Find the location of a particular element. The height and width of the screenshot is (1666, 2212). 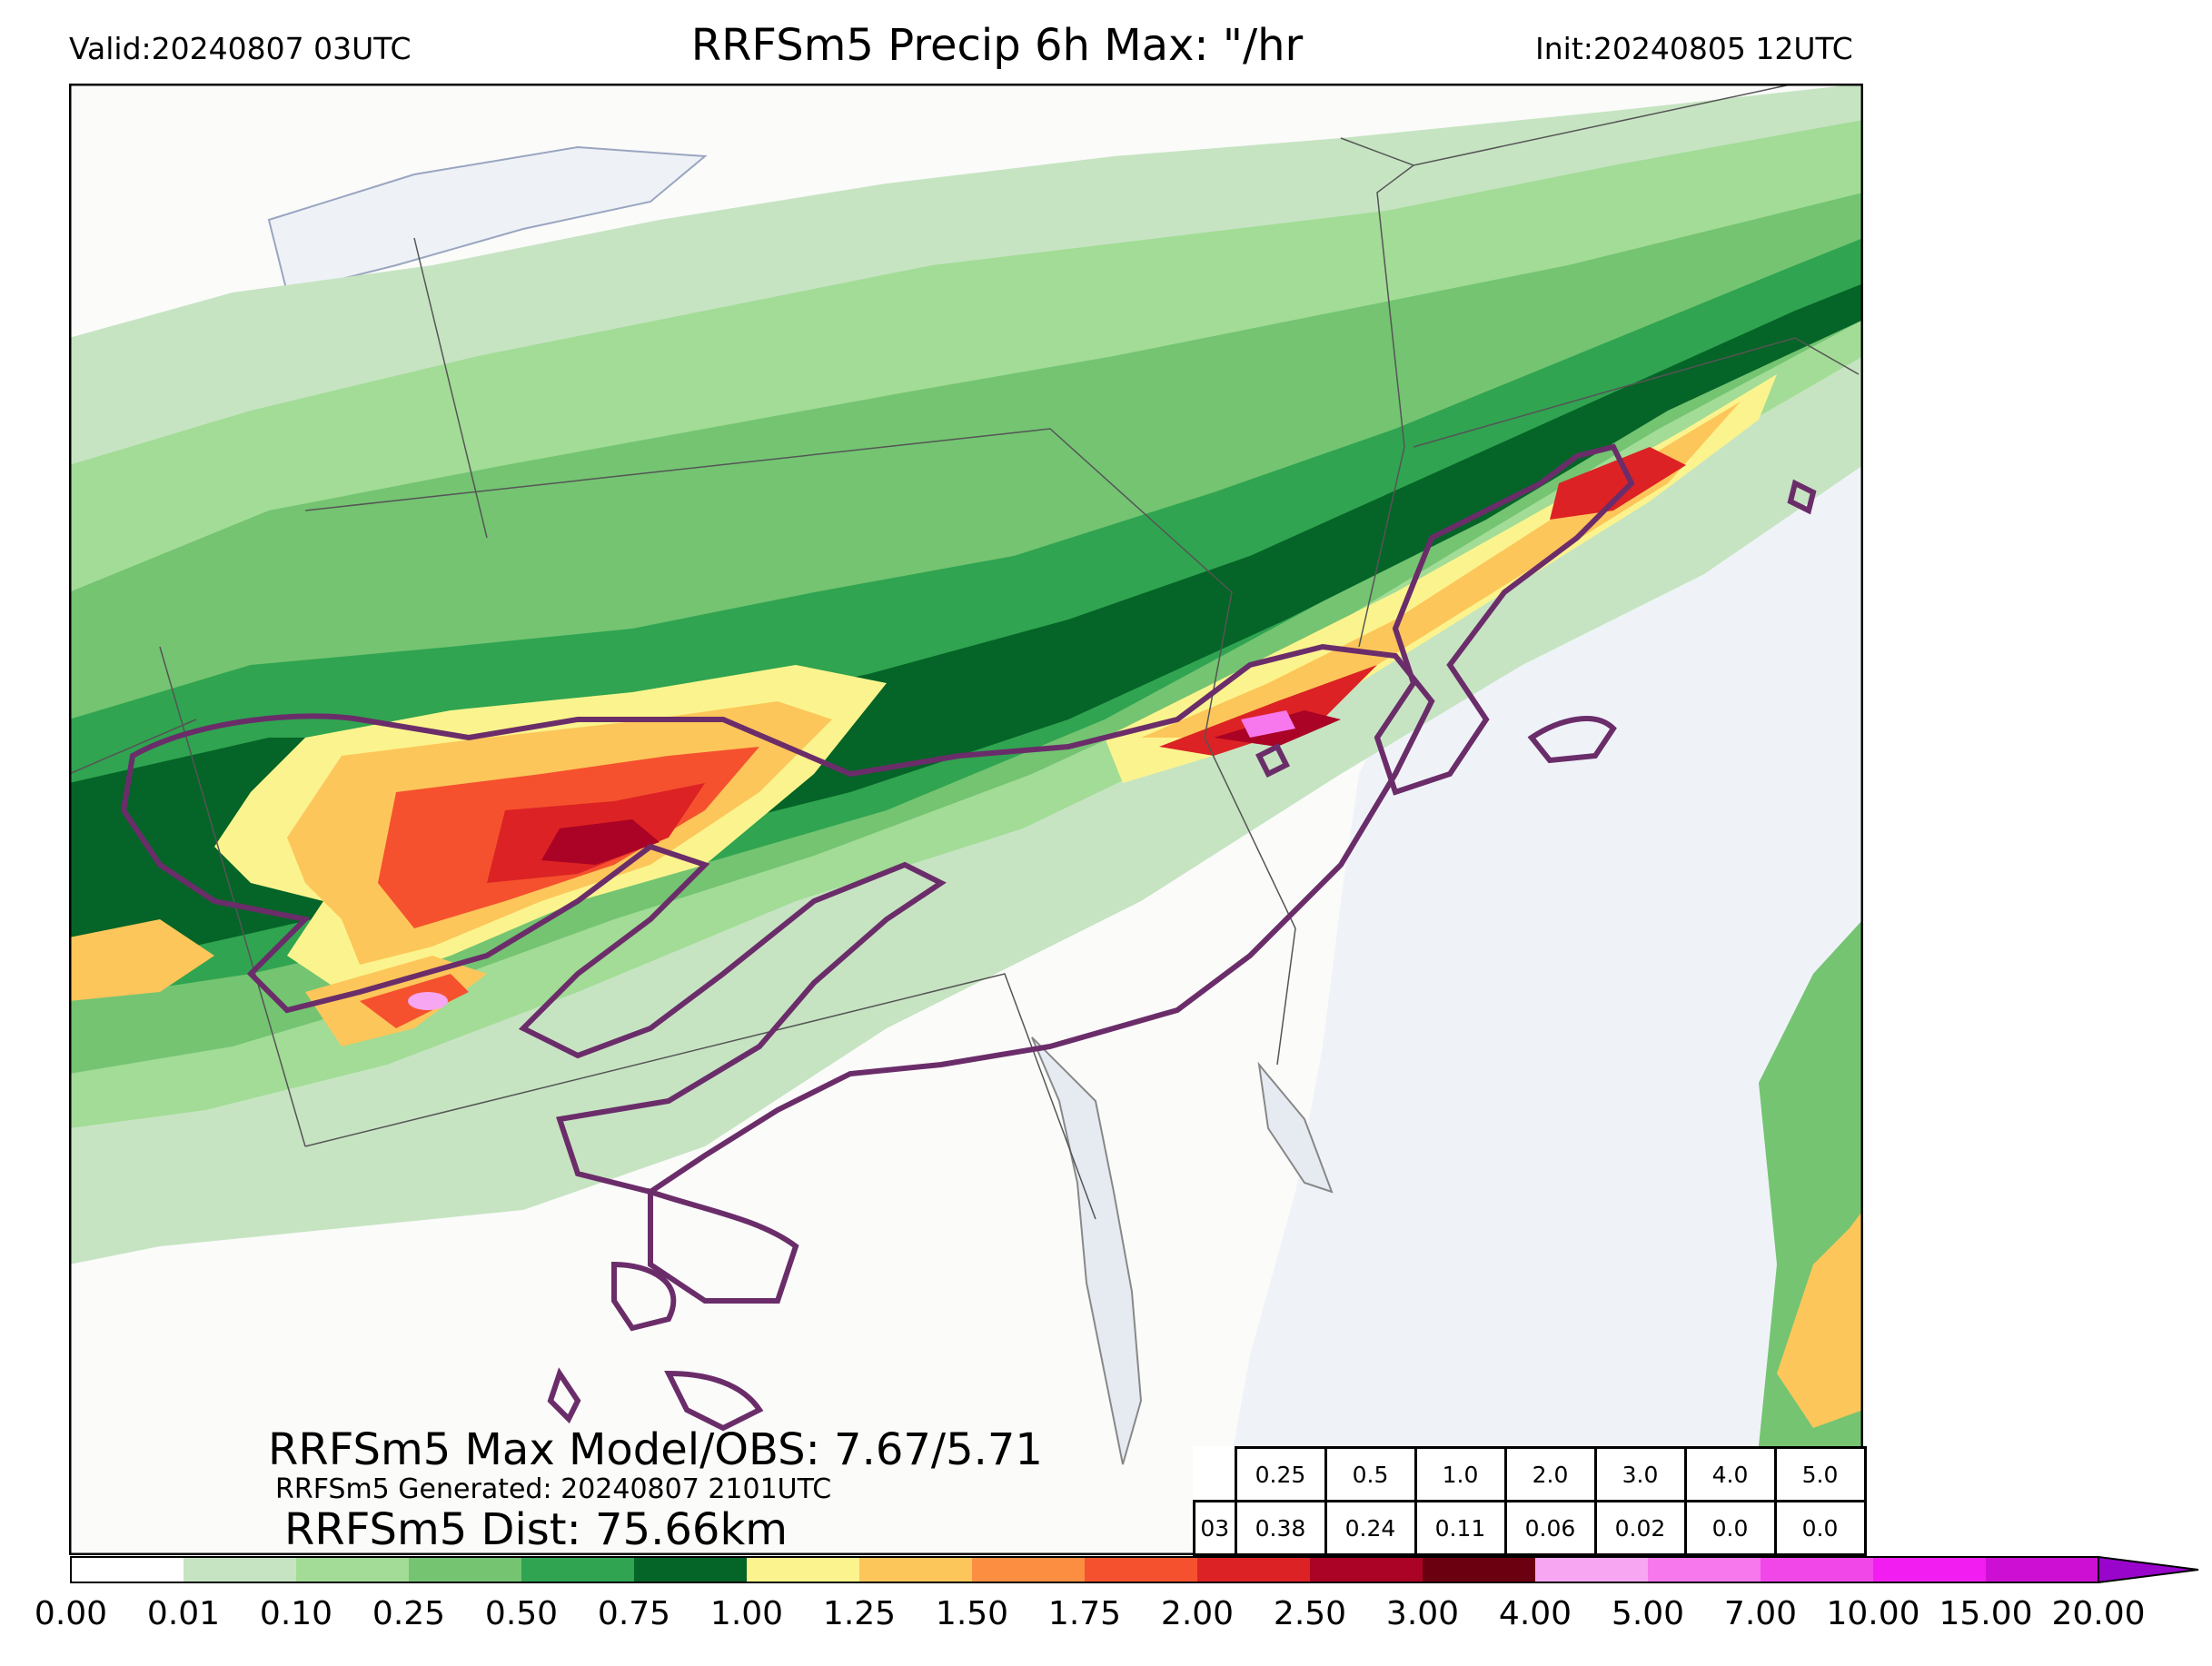

threshold-row: 0.25 0.5 1.0 2.0 3.0 4.0 5.0 is located at coordinates (1531, 1474).